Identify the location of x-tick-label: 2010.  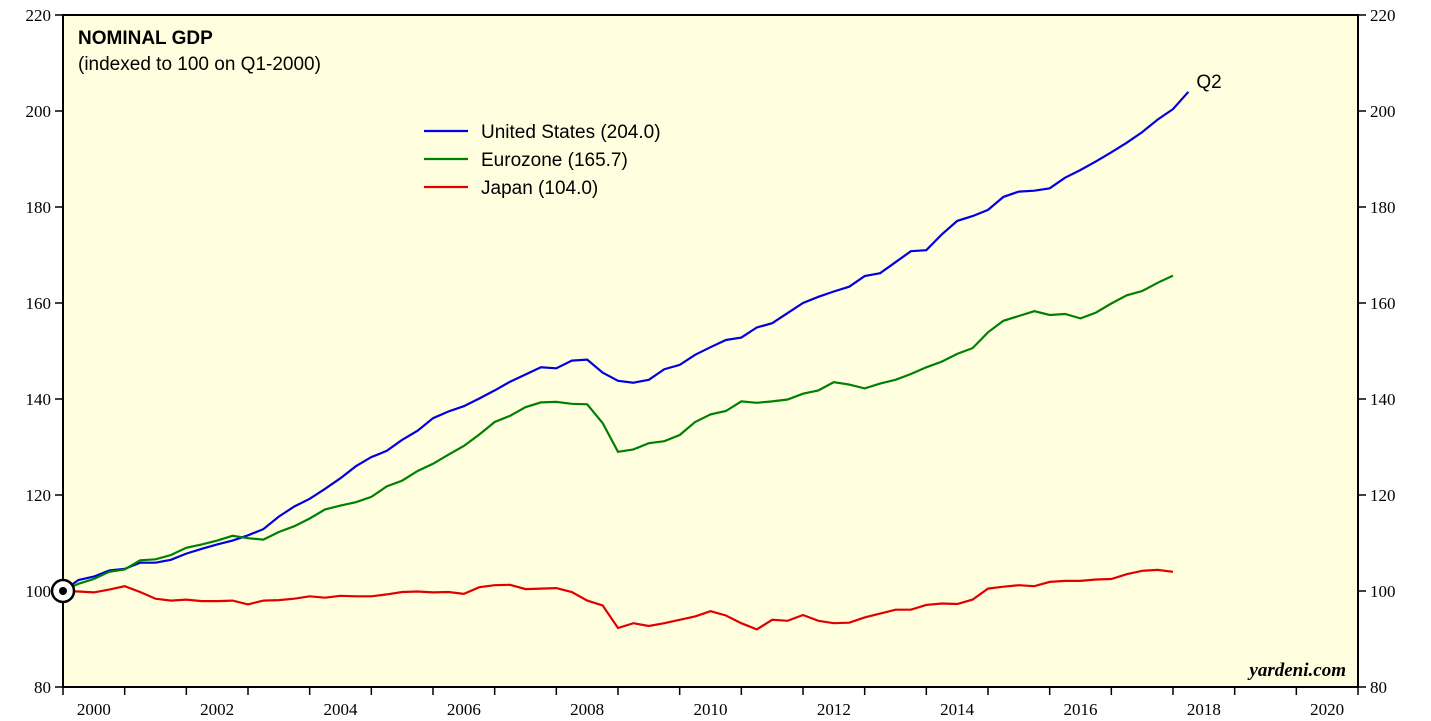
(711, 709).